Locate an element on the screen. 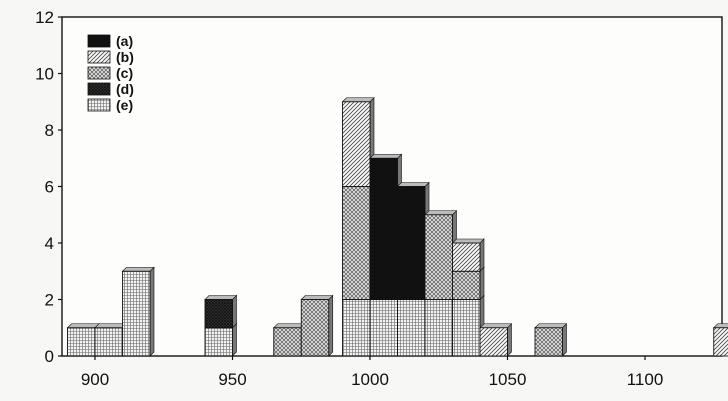 The image size is (728, 401). legend-label: (a) is located at coordinates (124, 41).